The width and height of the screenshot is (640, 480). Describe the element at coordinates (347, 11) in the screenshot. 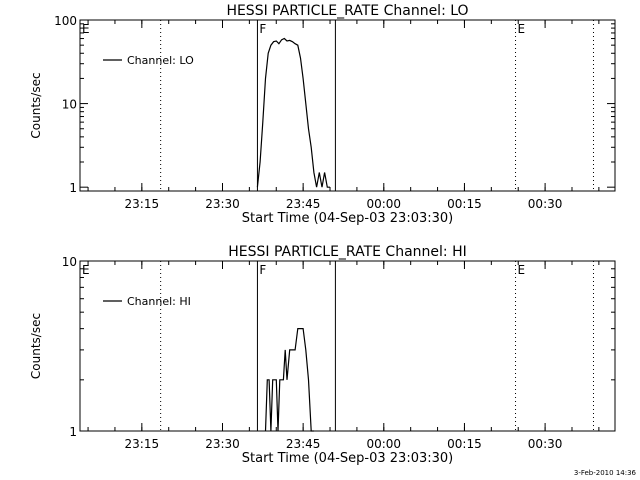

I see `chart-title: HESSI PARTICLE_RATE Channel: LO` at that location.